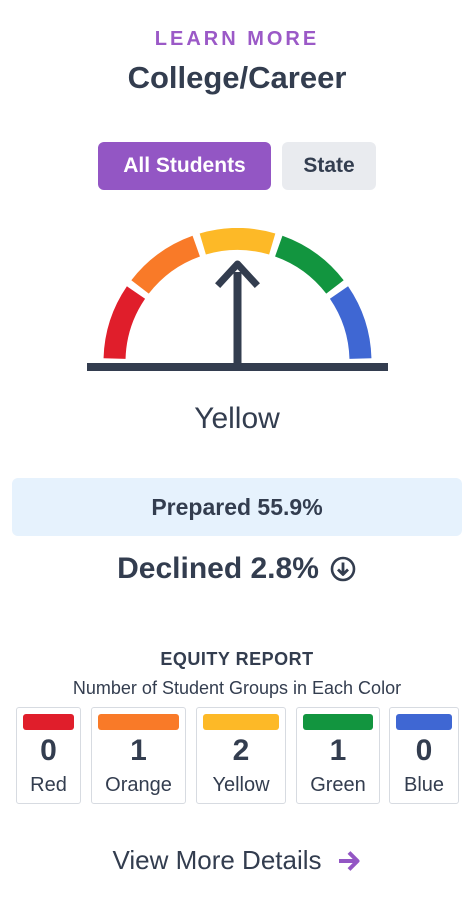 The width and height of the screenshot is (474, 910). I want to click on state-button: State, so click(329, 166).